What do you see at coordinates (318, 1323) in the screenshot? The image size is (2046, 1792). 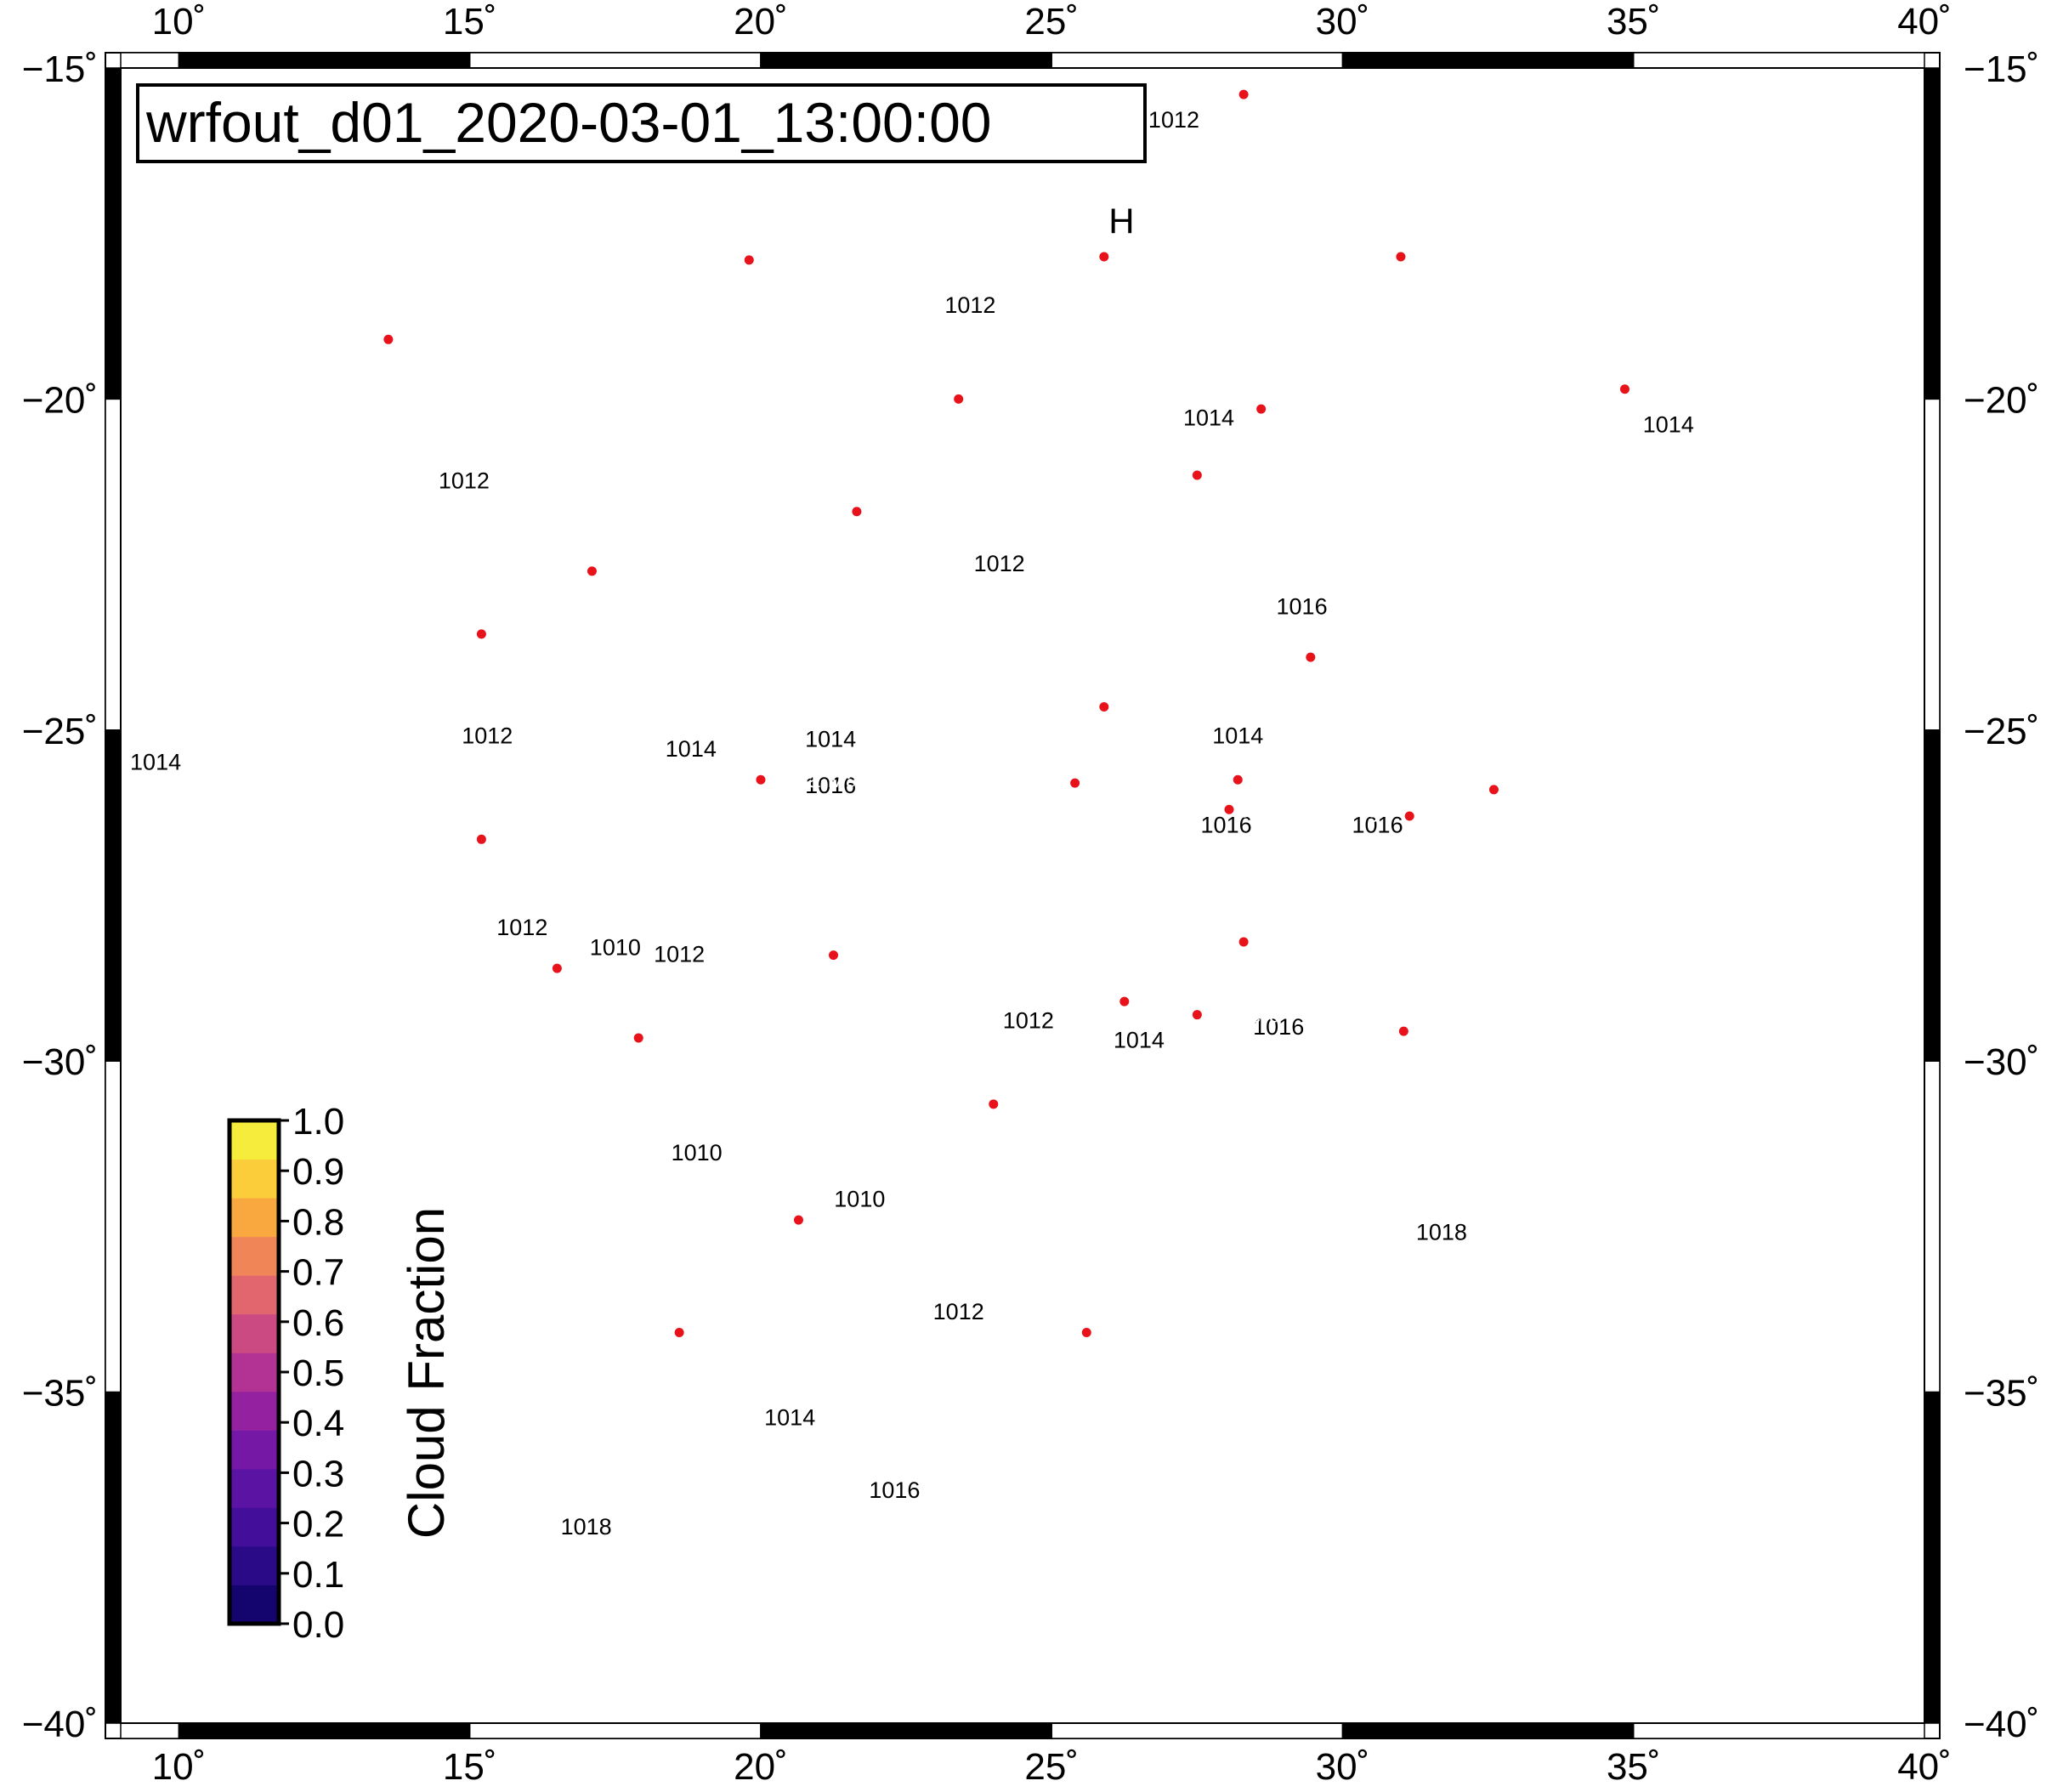 I see `colorbar-tick-label: 0.6` at bounding box center [318, 1323].